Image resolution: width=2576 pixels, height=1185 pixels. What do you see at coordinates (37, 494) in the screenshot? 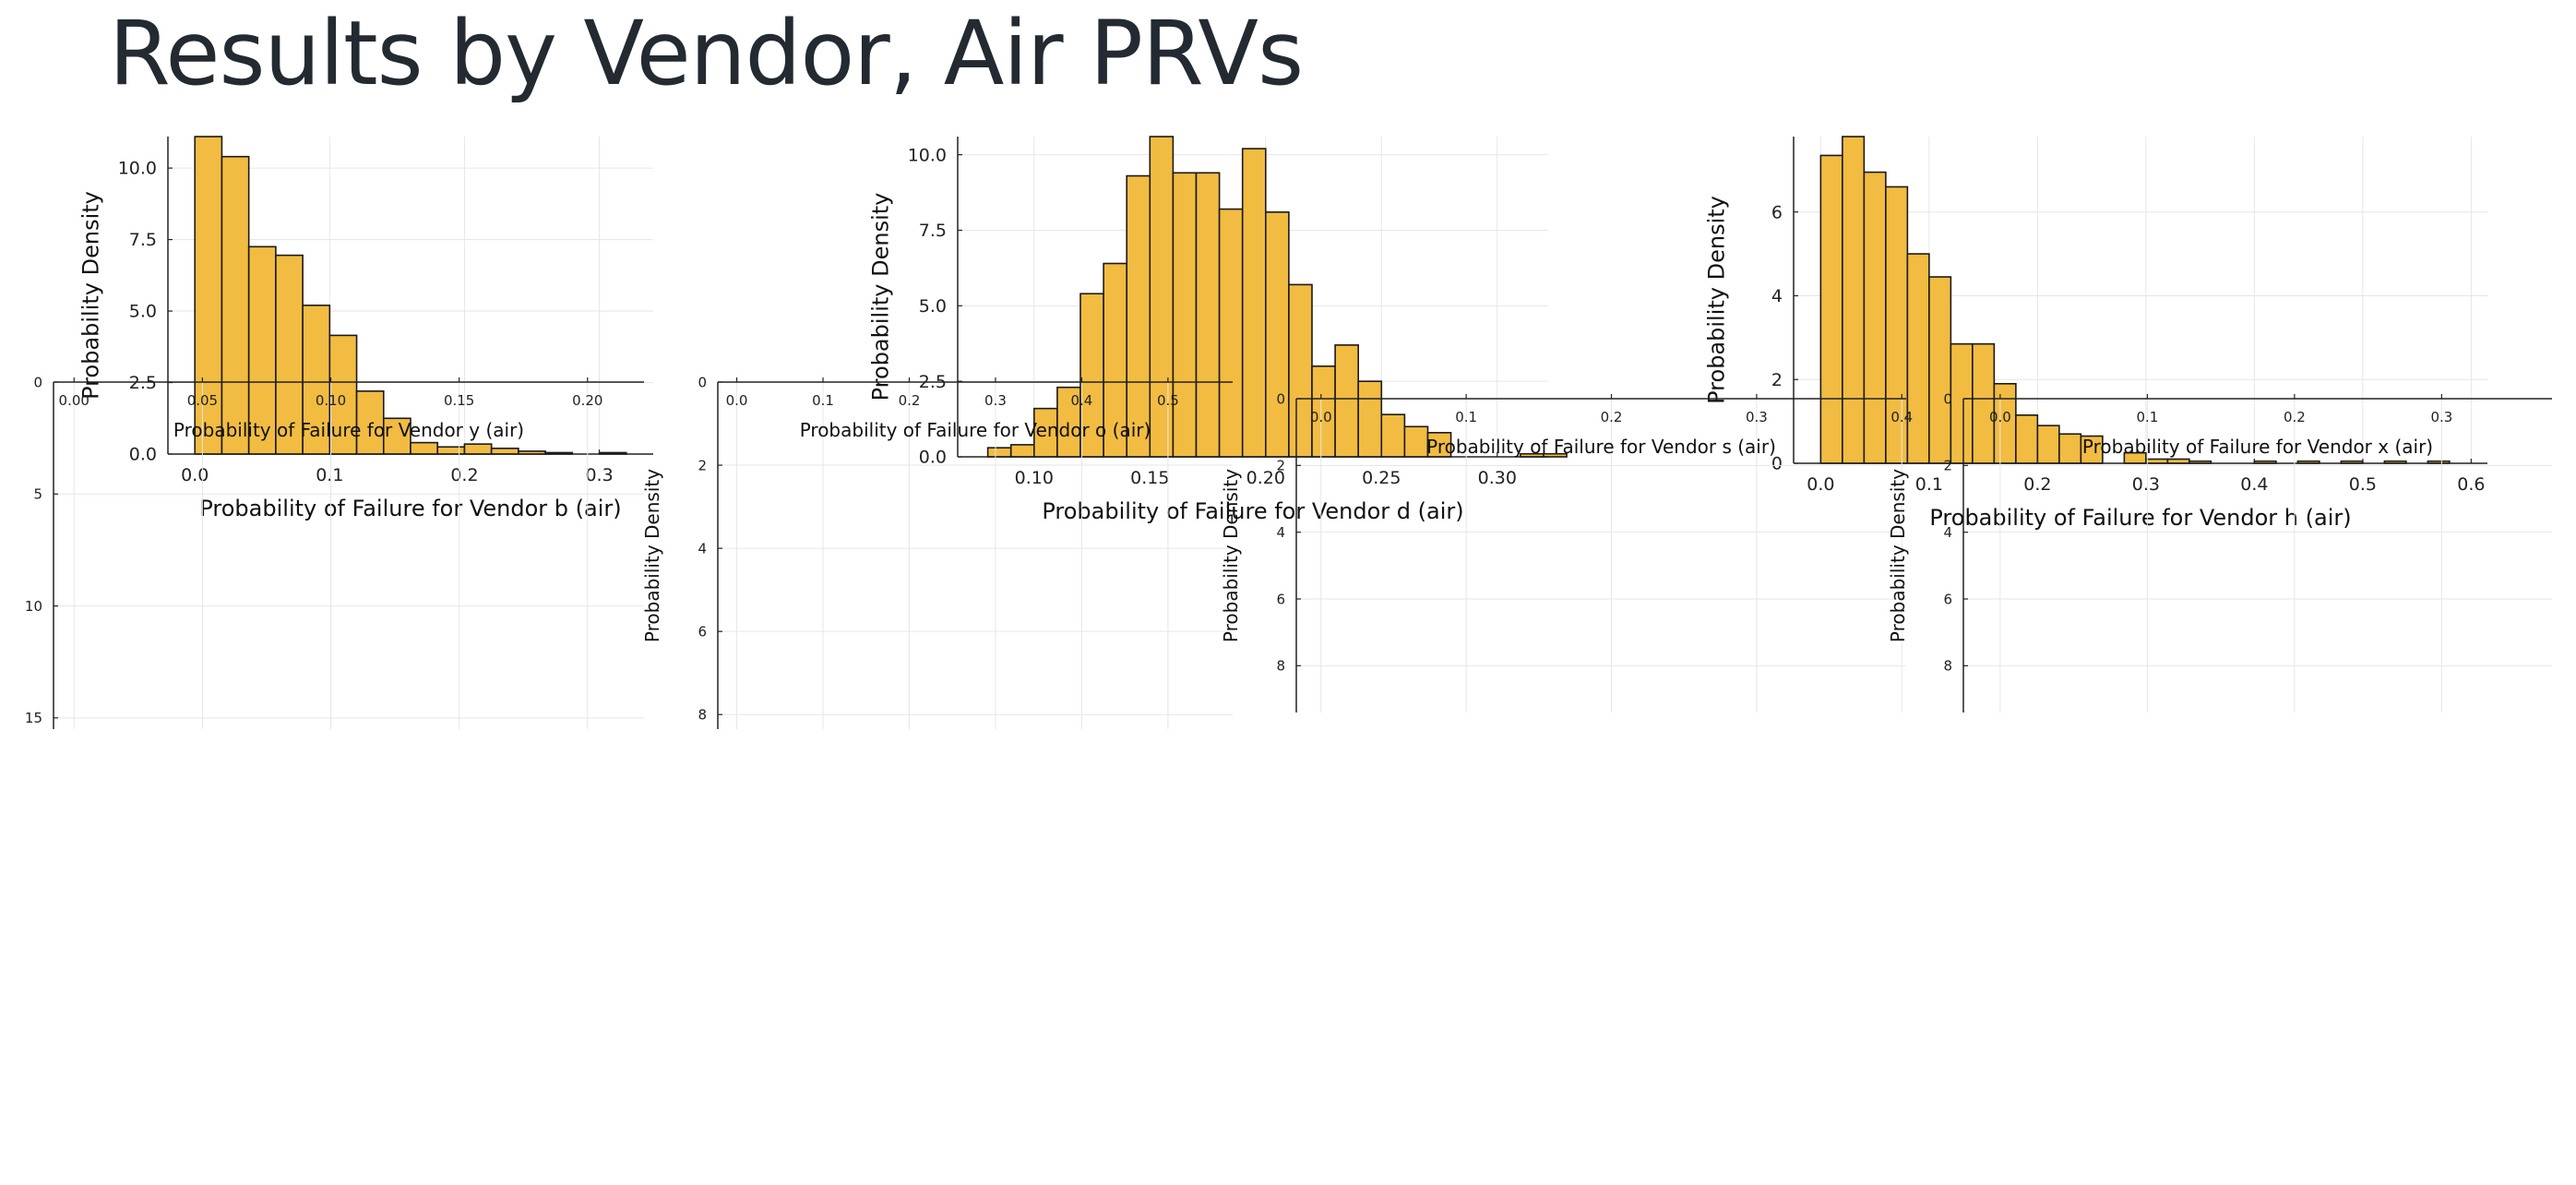
I see `y-tick-label: 5` at bounding box center [37, 494].